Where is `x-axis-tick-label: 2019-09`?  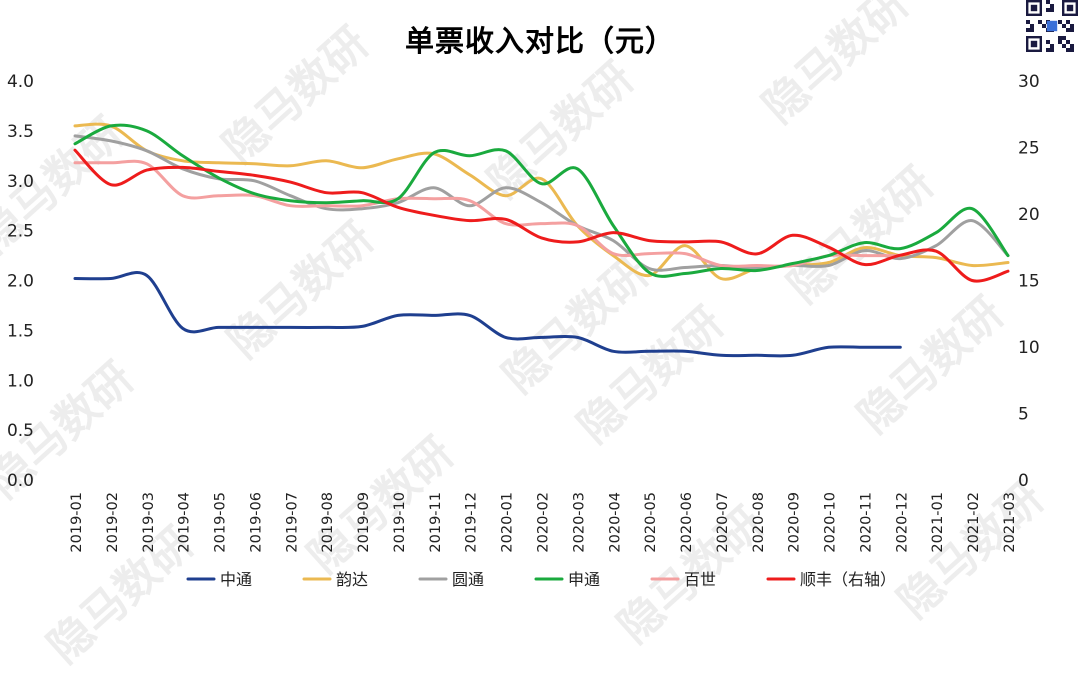
x-axis-tick-label: 2019-09 is located at coordinates (364, 522).